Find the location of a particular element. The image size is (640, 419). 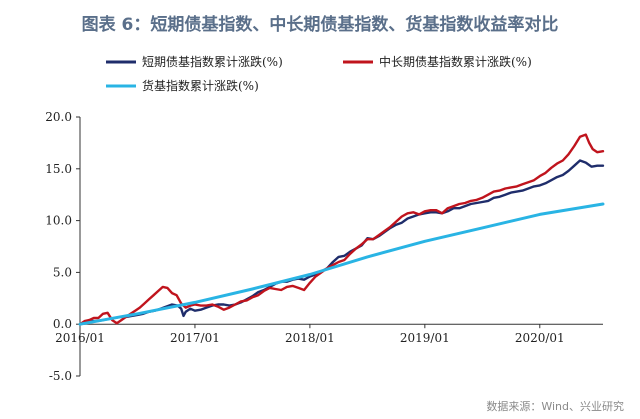

x-tick-label: 2019/01 is located at coordinates (425, 338).